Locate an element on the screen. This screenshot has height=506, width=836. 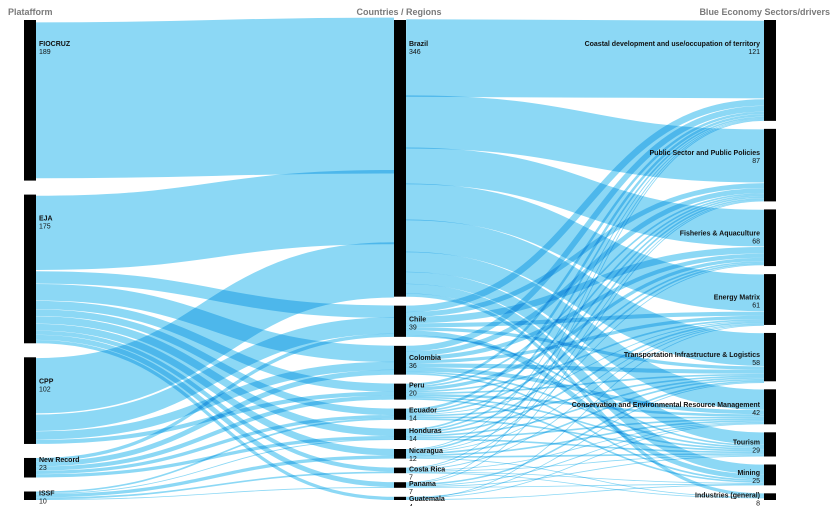
link-panama-to-transportation-infrastructure-logistics is located at coordinates (585, 433).